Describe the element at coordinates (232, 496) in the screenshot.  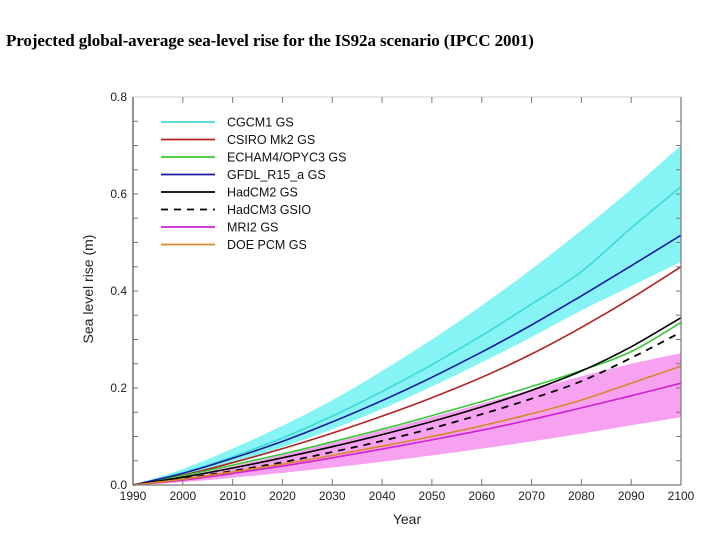
I see `x-tick-label: 2010` at that location.